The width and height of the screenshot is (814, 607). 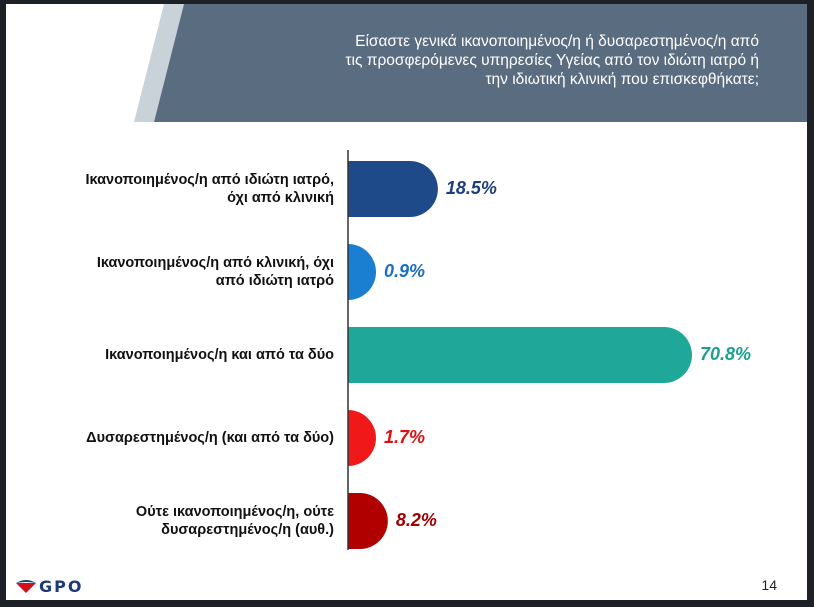 What do you see at coordinates (416, 520) in the screenshot?
I see `value-label-5: 8.2%` at bounding box center [416, 520].